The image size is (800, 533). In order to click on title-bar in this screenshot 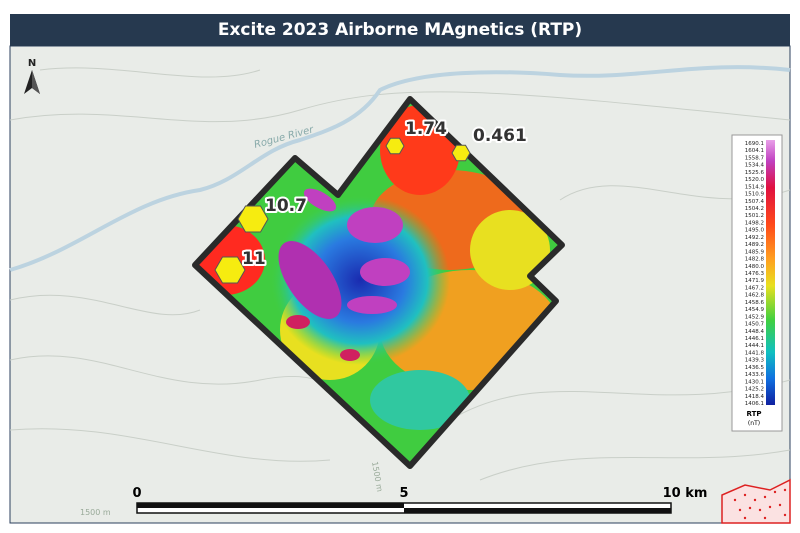, I will do `click(400, 30)`.